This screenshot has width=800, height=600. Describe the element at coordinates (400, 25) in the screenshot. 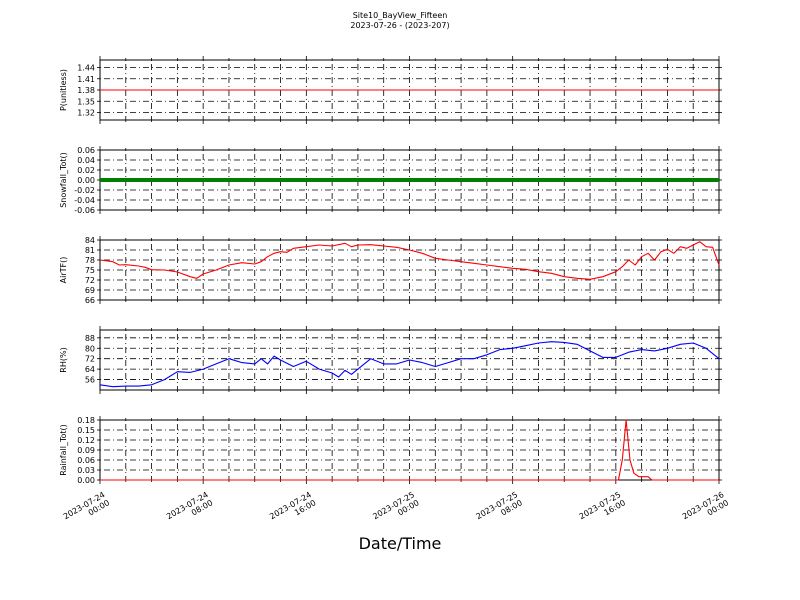

I see `chart-subtitle-text: 2023-07-26 - (2023-207)` at that location.